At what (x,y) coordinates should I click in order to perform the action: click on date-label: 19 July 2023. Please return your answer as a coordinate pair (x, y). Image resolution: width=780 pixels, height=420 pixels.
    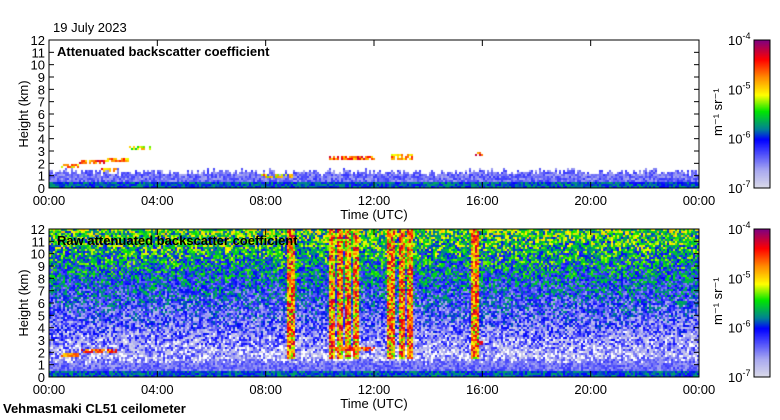
    Looking at the image, I should click on (90, 27).